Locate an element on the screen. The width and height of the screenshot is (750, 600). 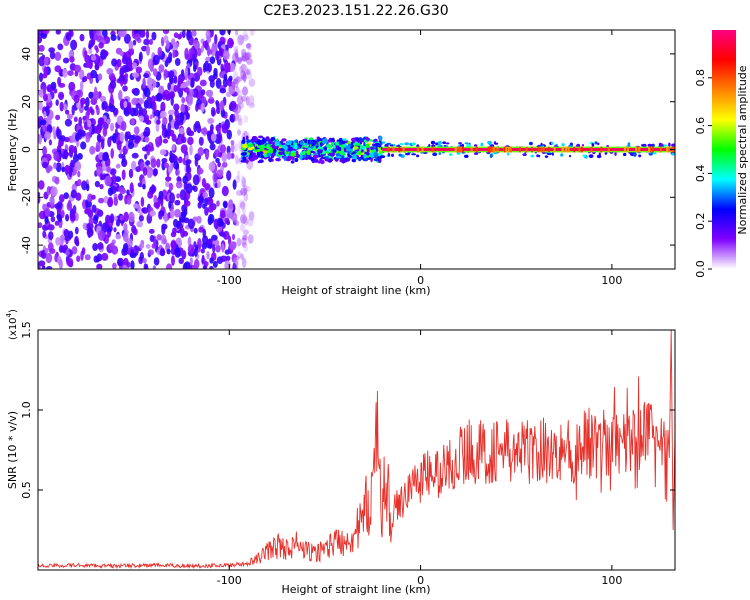
spectrogram-y-tick-label: 40 is located at coordinates (26, 54).